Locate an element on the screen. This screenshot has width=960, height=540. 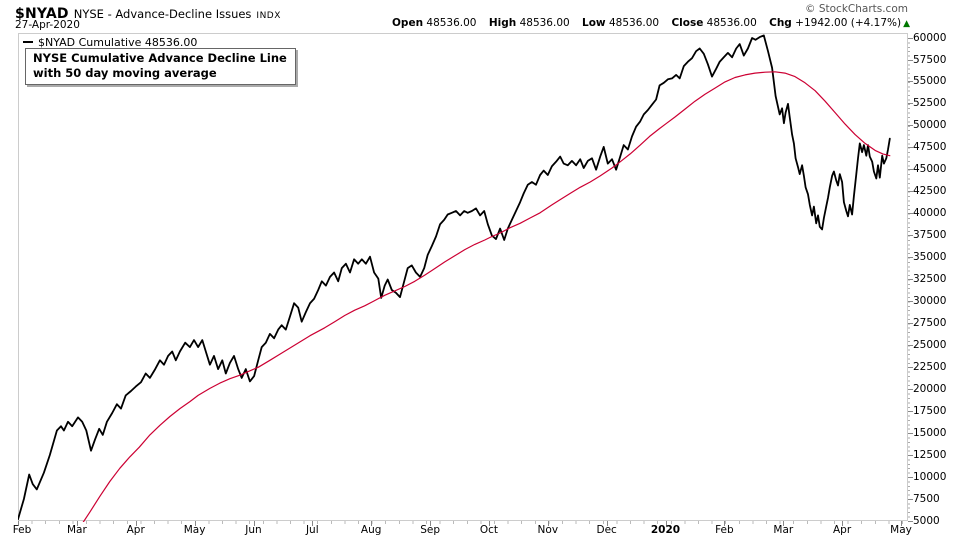
x-tick-label: Oct is located at coordinates (488, 530).